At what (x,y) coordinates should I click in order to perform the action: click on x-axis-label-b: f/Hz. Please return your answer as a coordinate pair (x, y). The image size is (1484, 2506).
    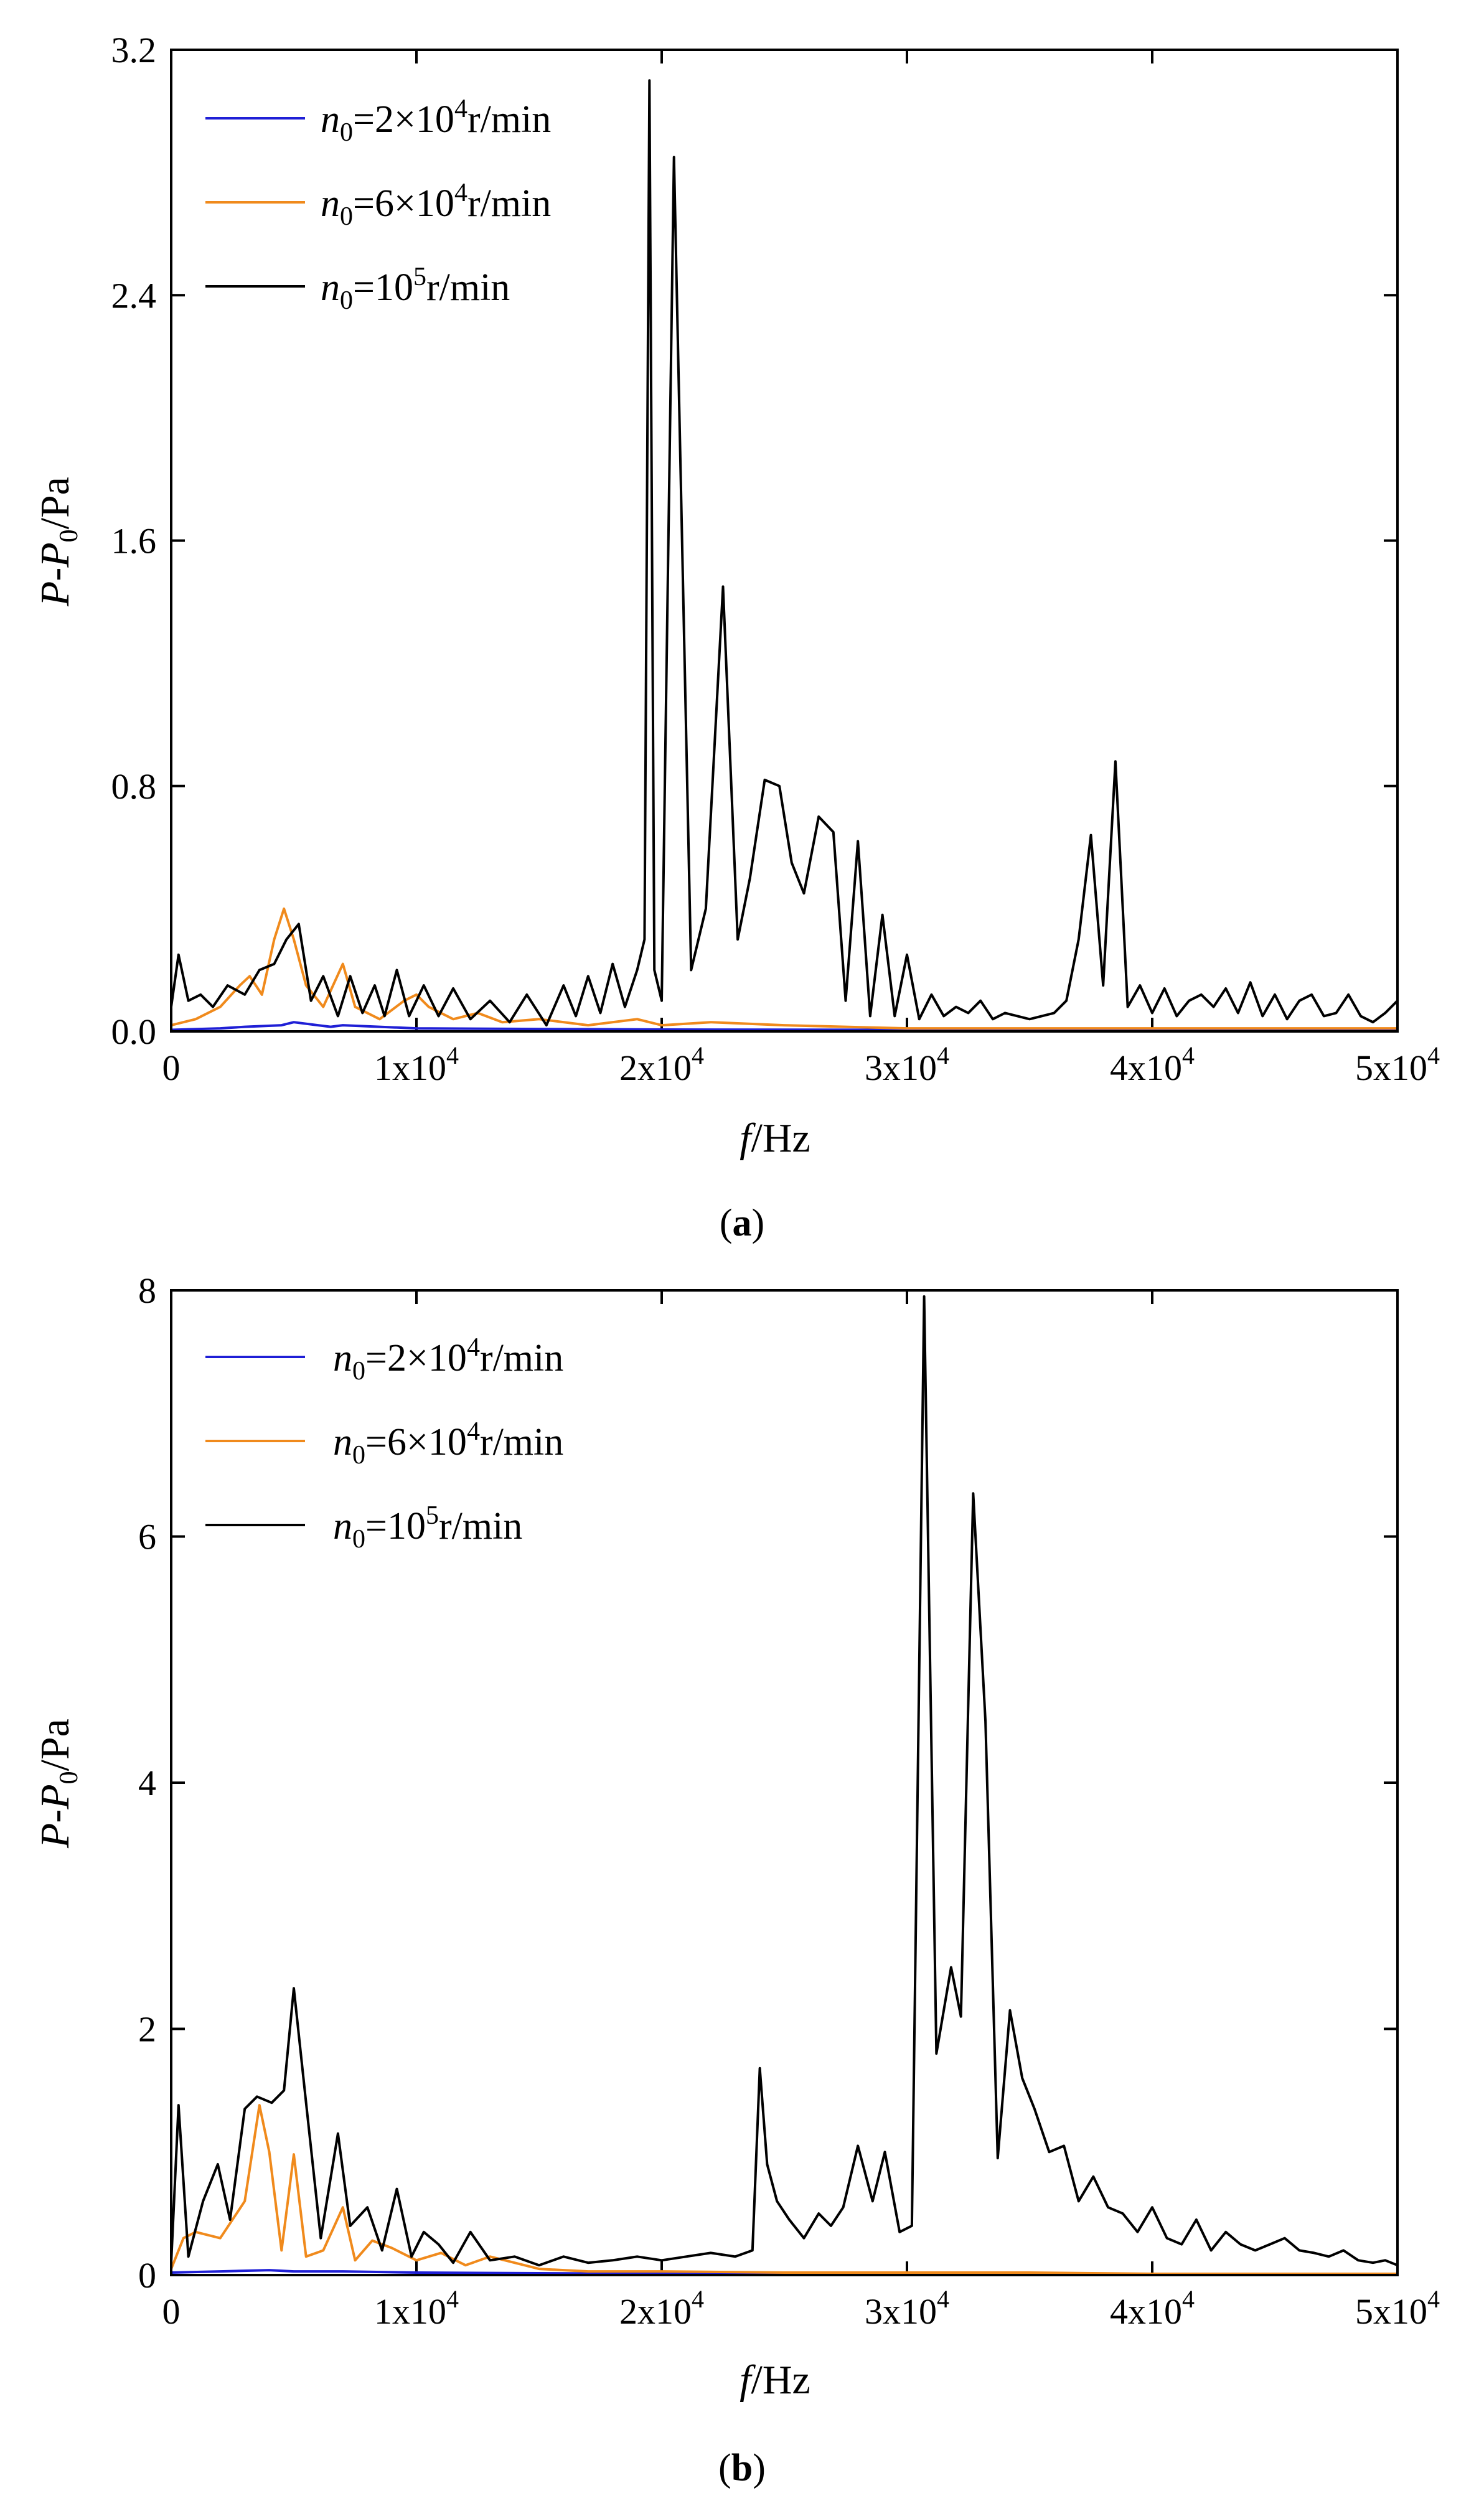
    Looking at the image, I should click on (775, 2380).